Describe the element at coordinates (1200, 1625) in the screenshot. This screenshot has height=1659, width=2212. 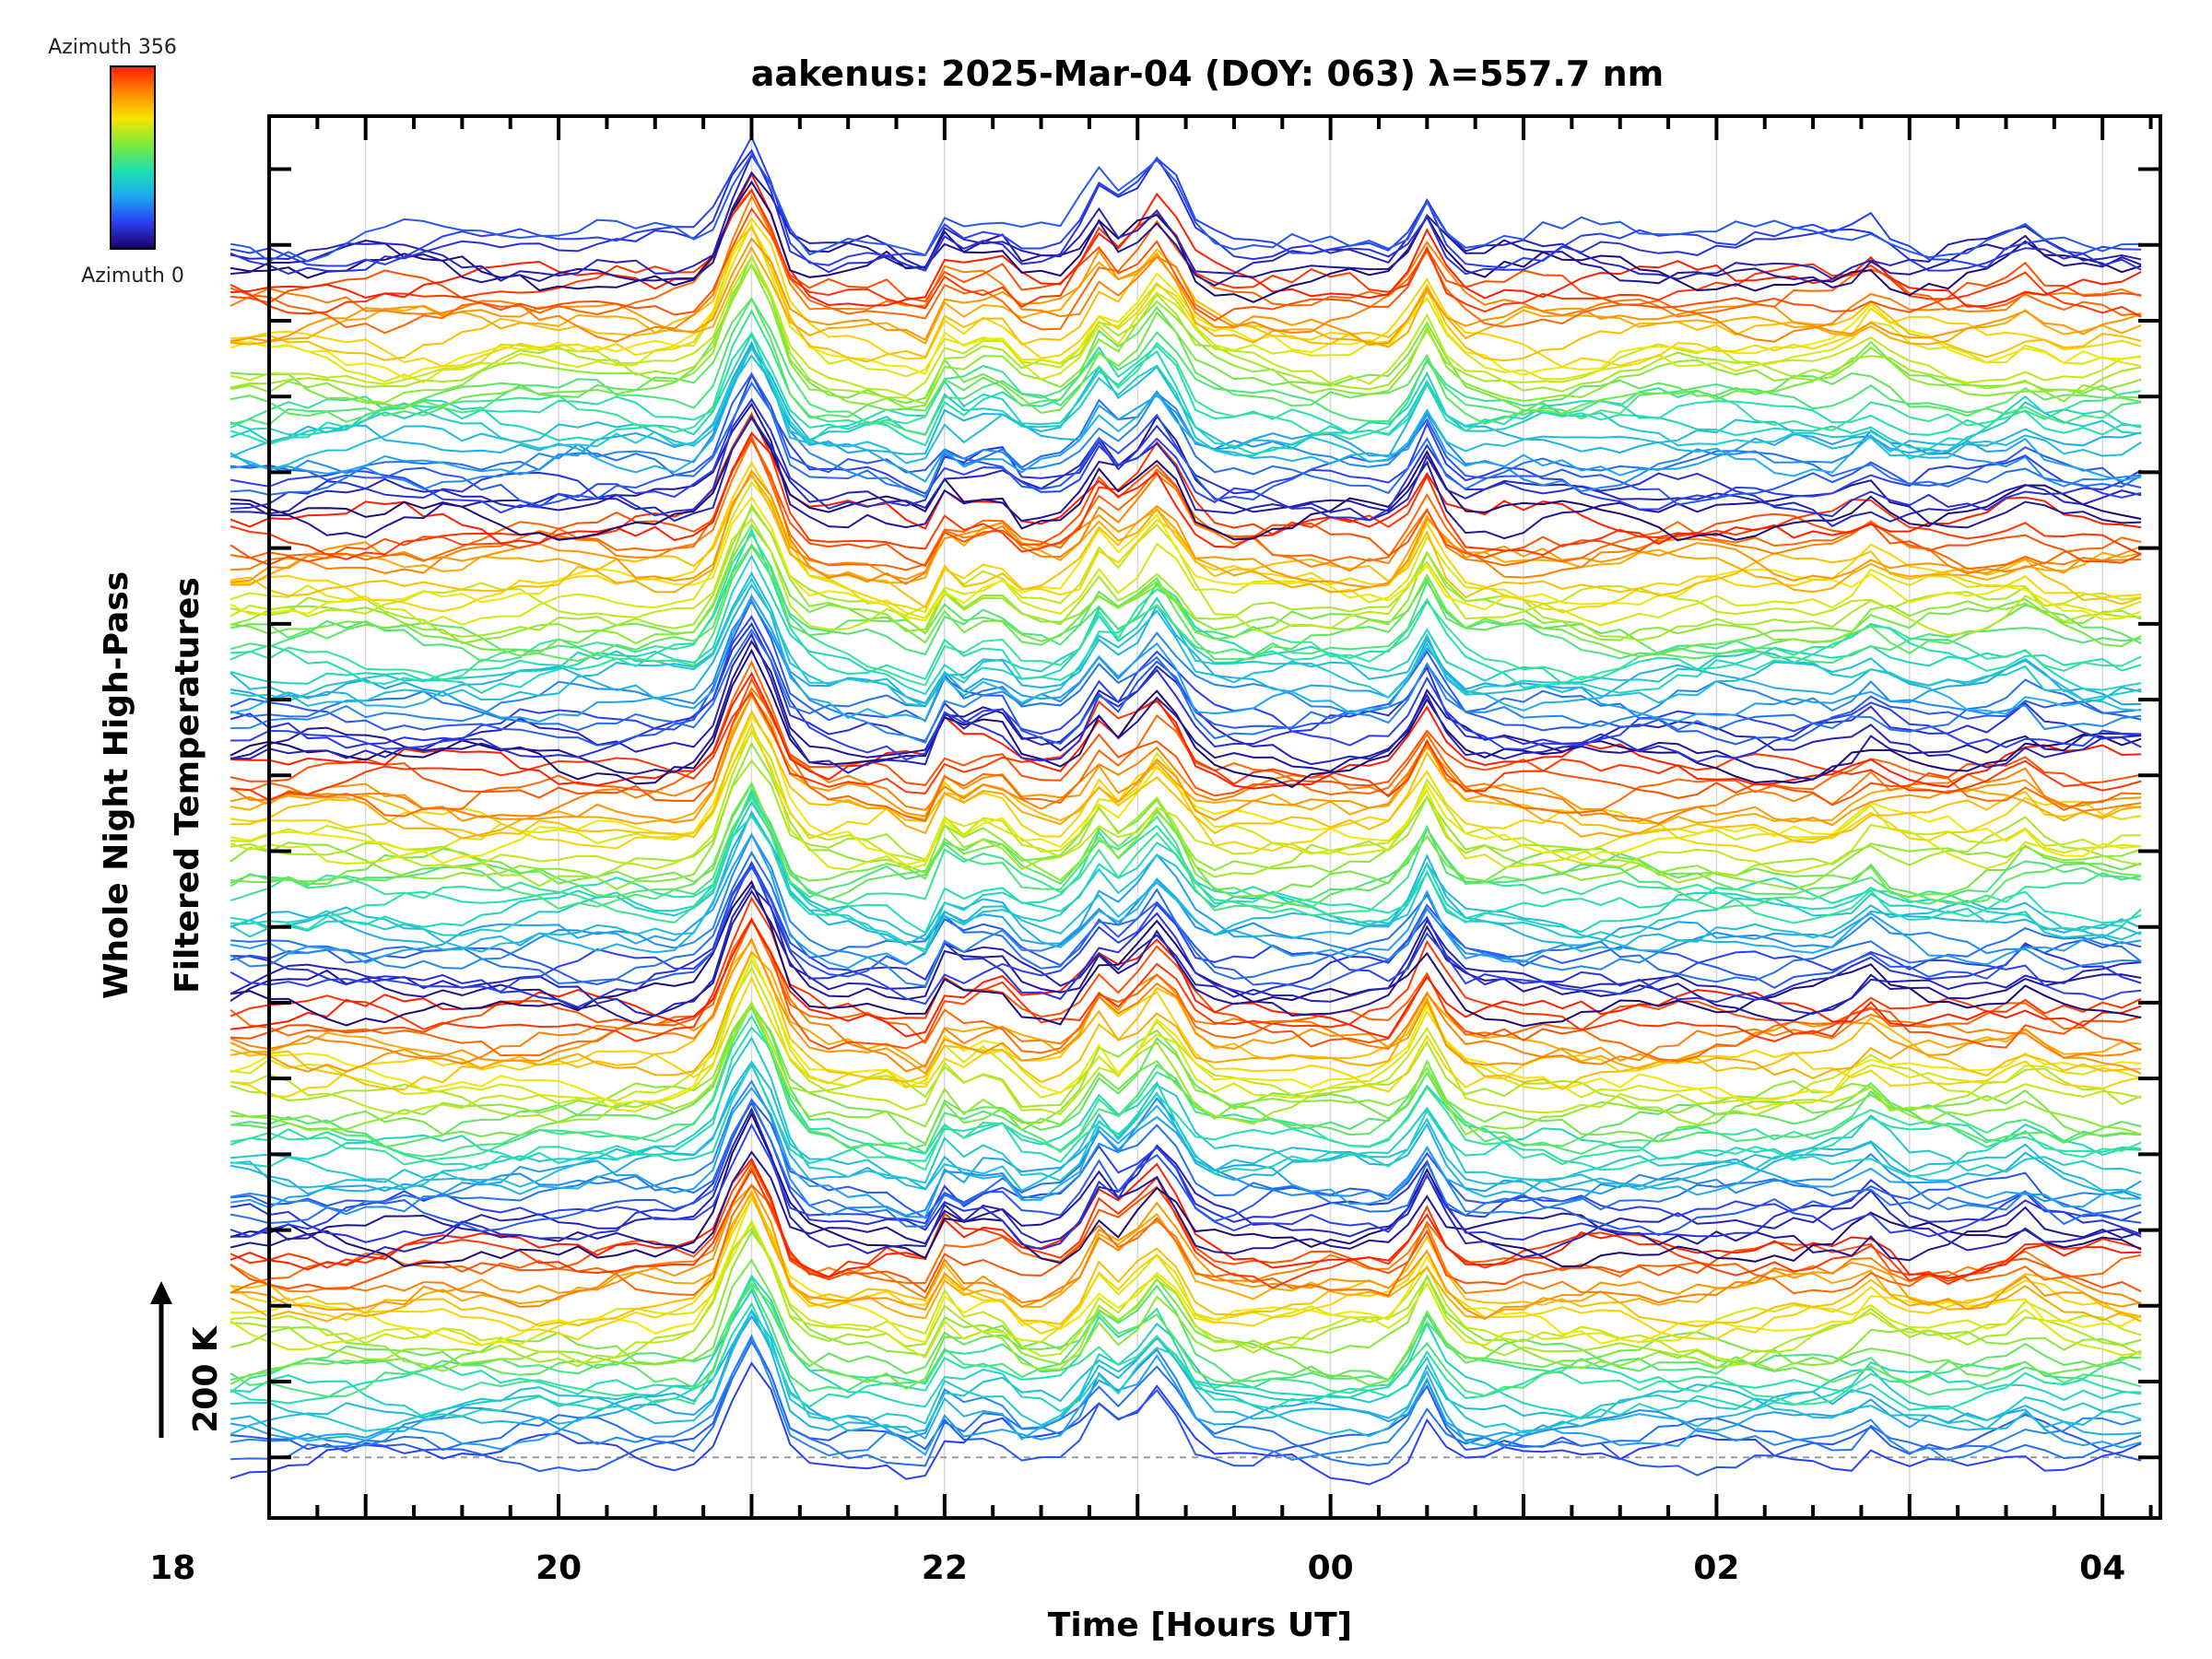
I see `x-axis-label: Time [Hours UT]` at that location.